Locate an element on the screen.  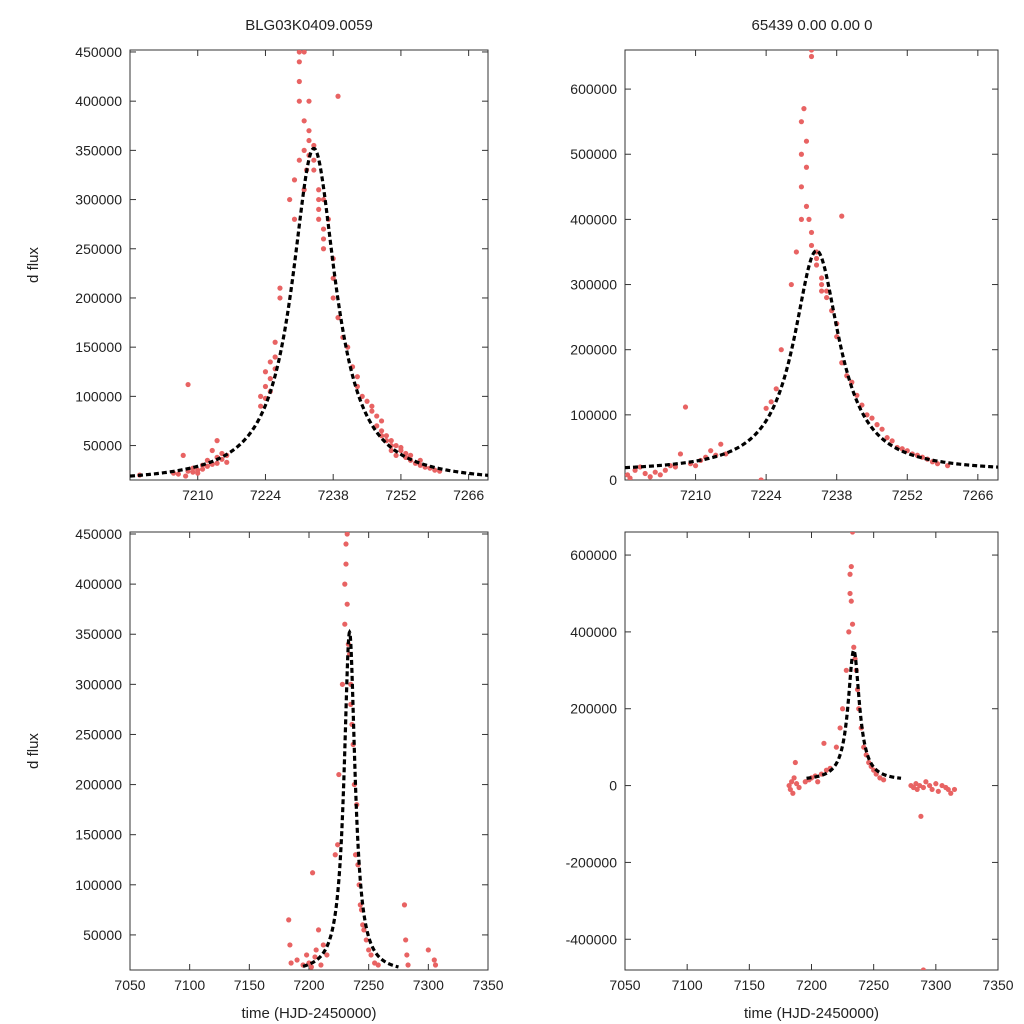
x-axis-label: time (HJD-2450000) is located at coordinates (811, 1013).